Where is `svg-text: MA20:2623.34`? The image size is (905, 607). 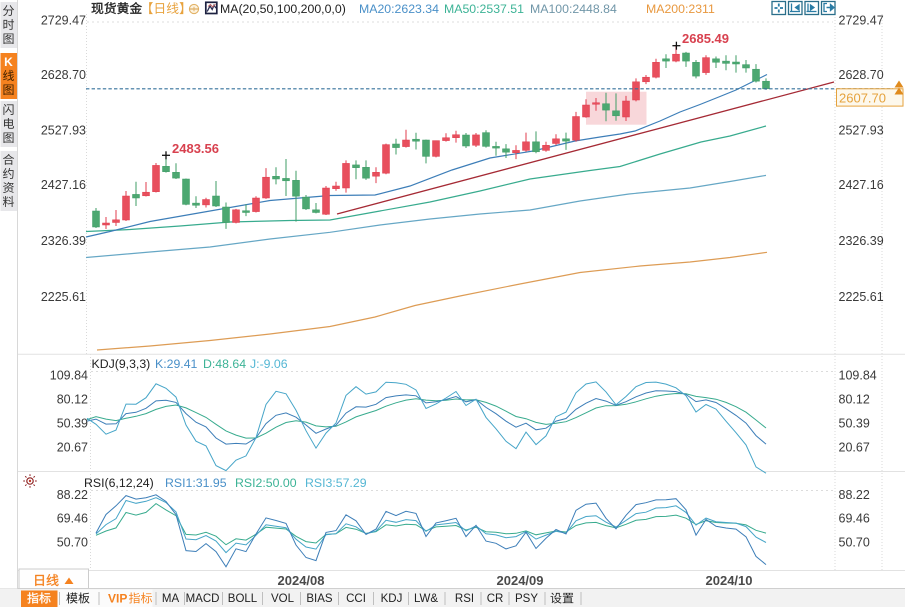
svg-text: MA20:2623.34 is located at coordinates (399, 9).